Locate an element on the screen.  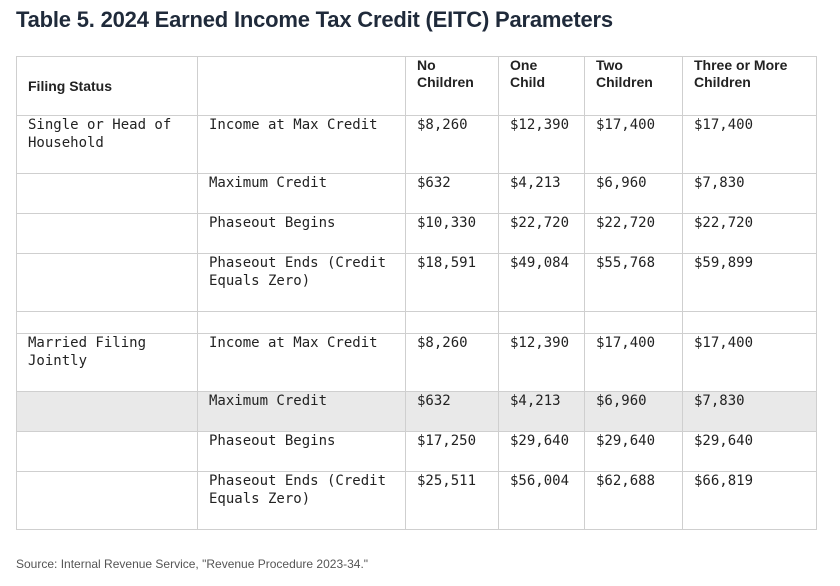
header-no-children: No Children is located at coordinates (452, 86).